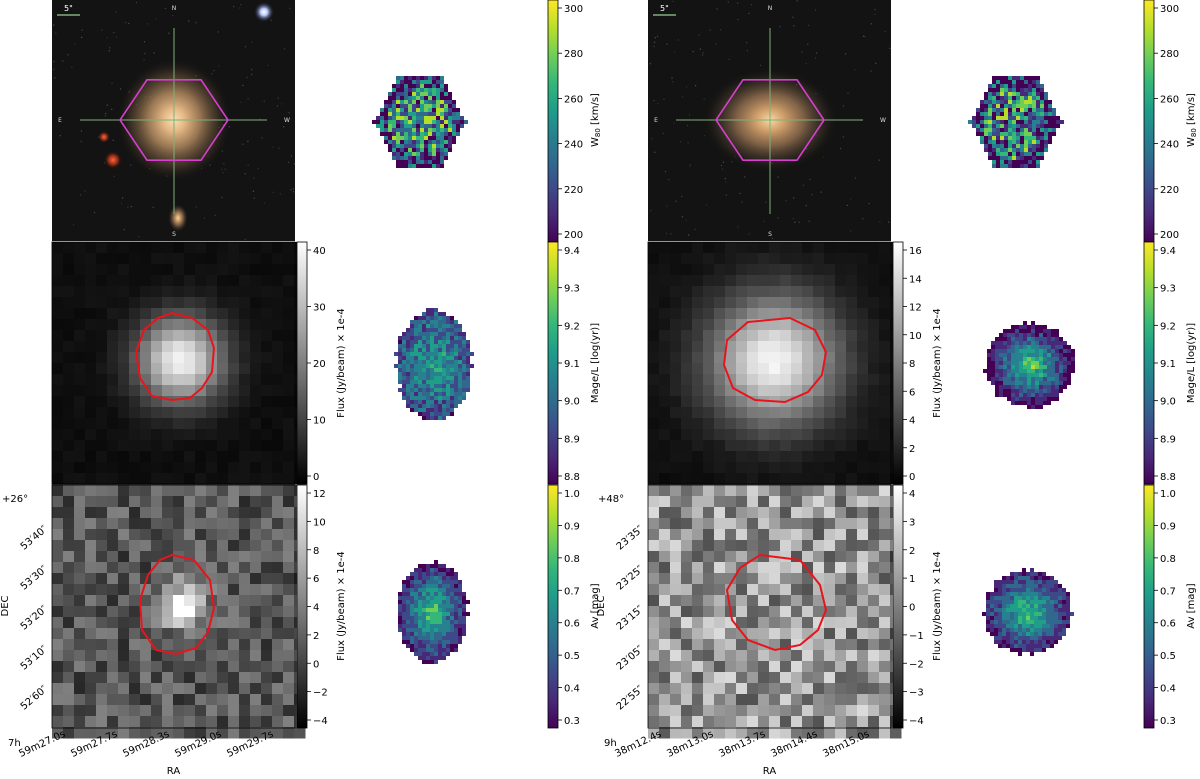 This screenshot has height=779, width=1200. I want to click on dec-axis-label: DEC, so click(601, 605).